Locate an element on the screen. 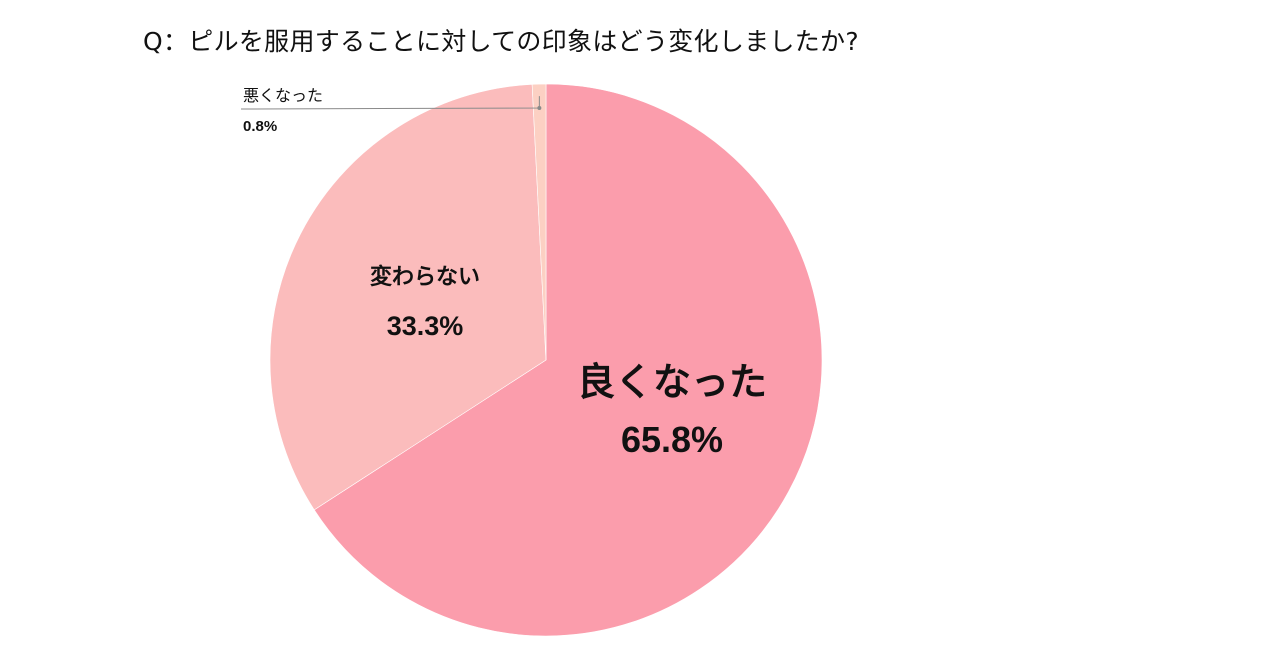 The width and height of the screenshot is (1280, 670). slice-value-2: 33.3% is located at coordinates (425, 326).